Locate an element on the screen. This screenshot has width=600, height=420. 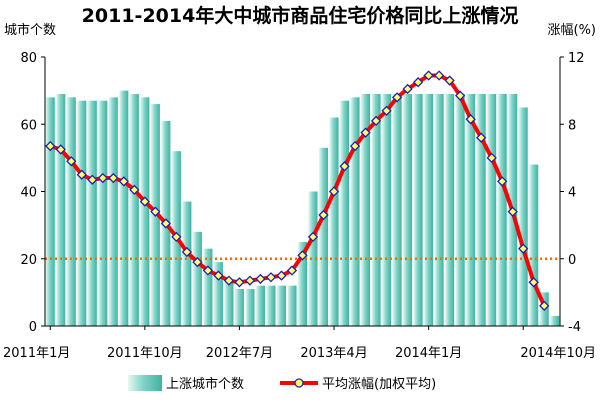
y-left-tick-label: 20 is located at coordinates (28, 260).